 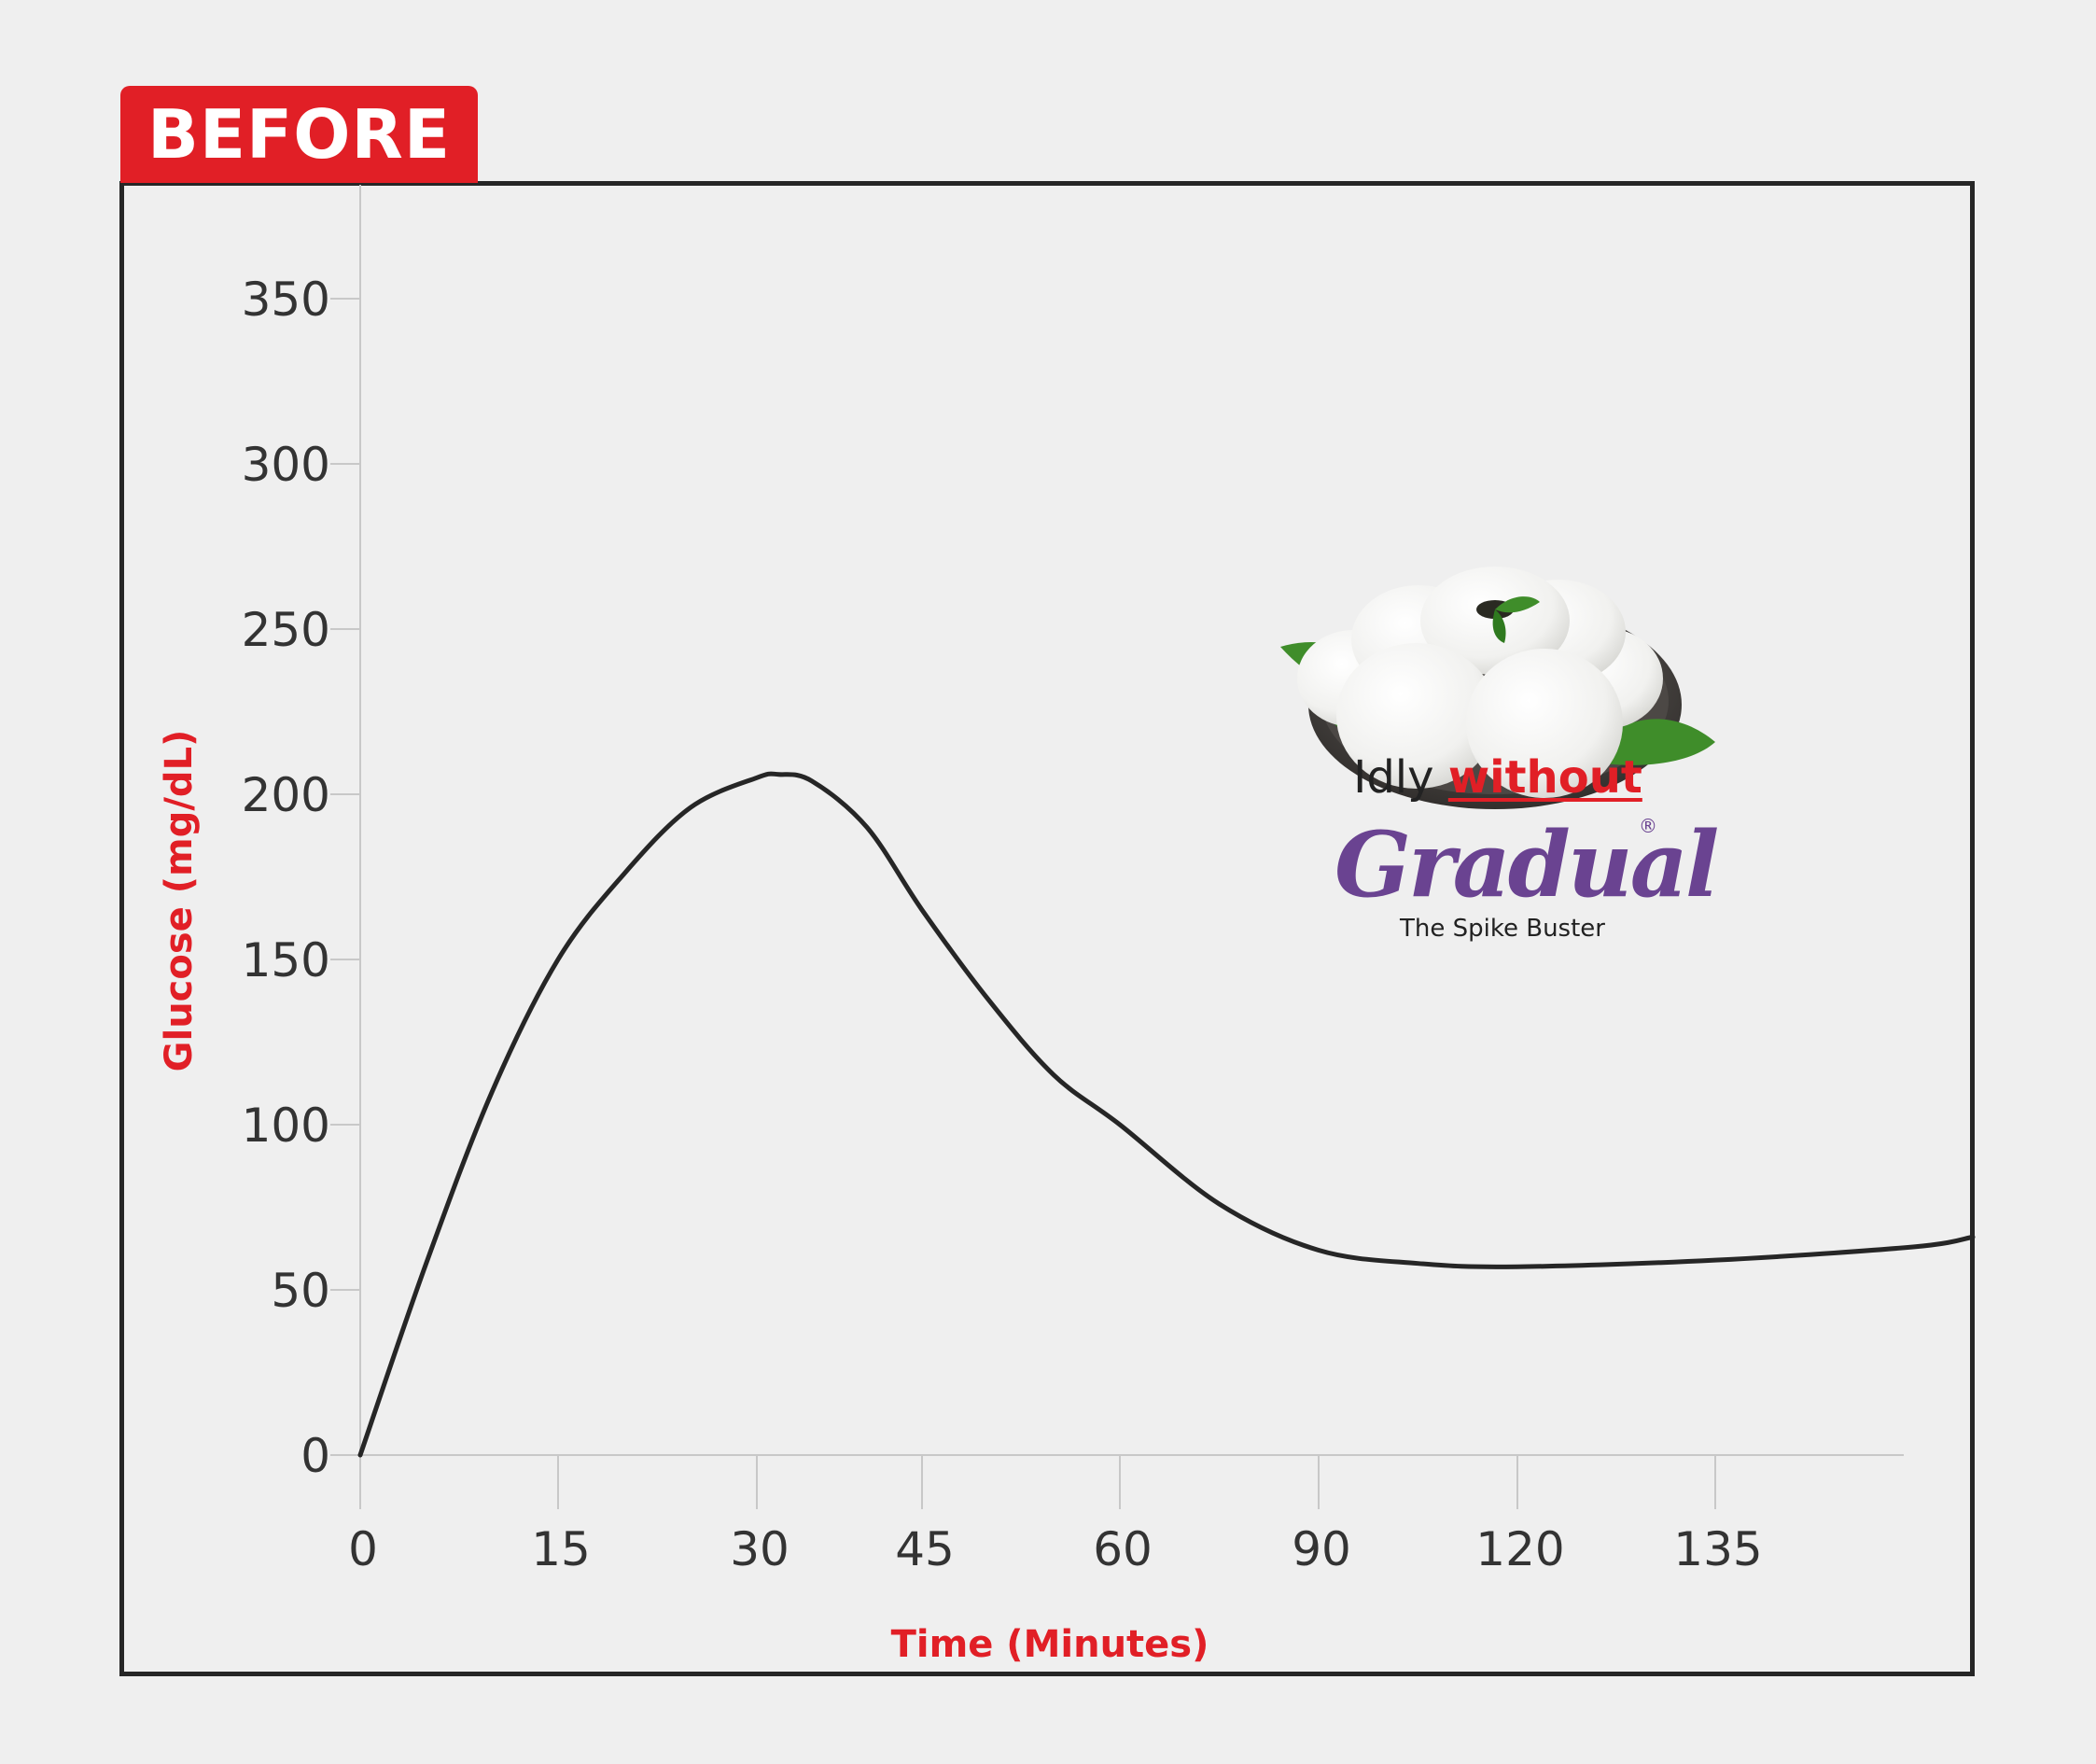 What do you see at coordinates (315, 1456) in the screenshot?
I see `y-tick-label: 0` at bounding box center [315, 1456].